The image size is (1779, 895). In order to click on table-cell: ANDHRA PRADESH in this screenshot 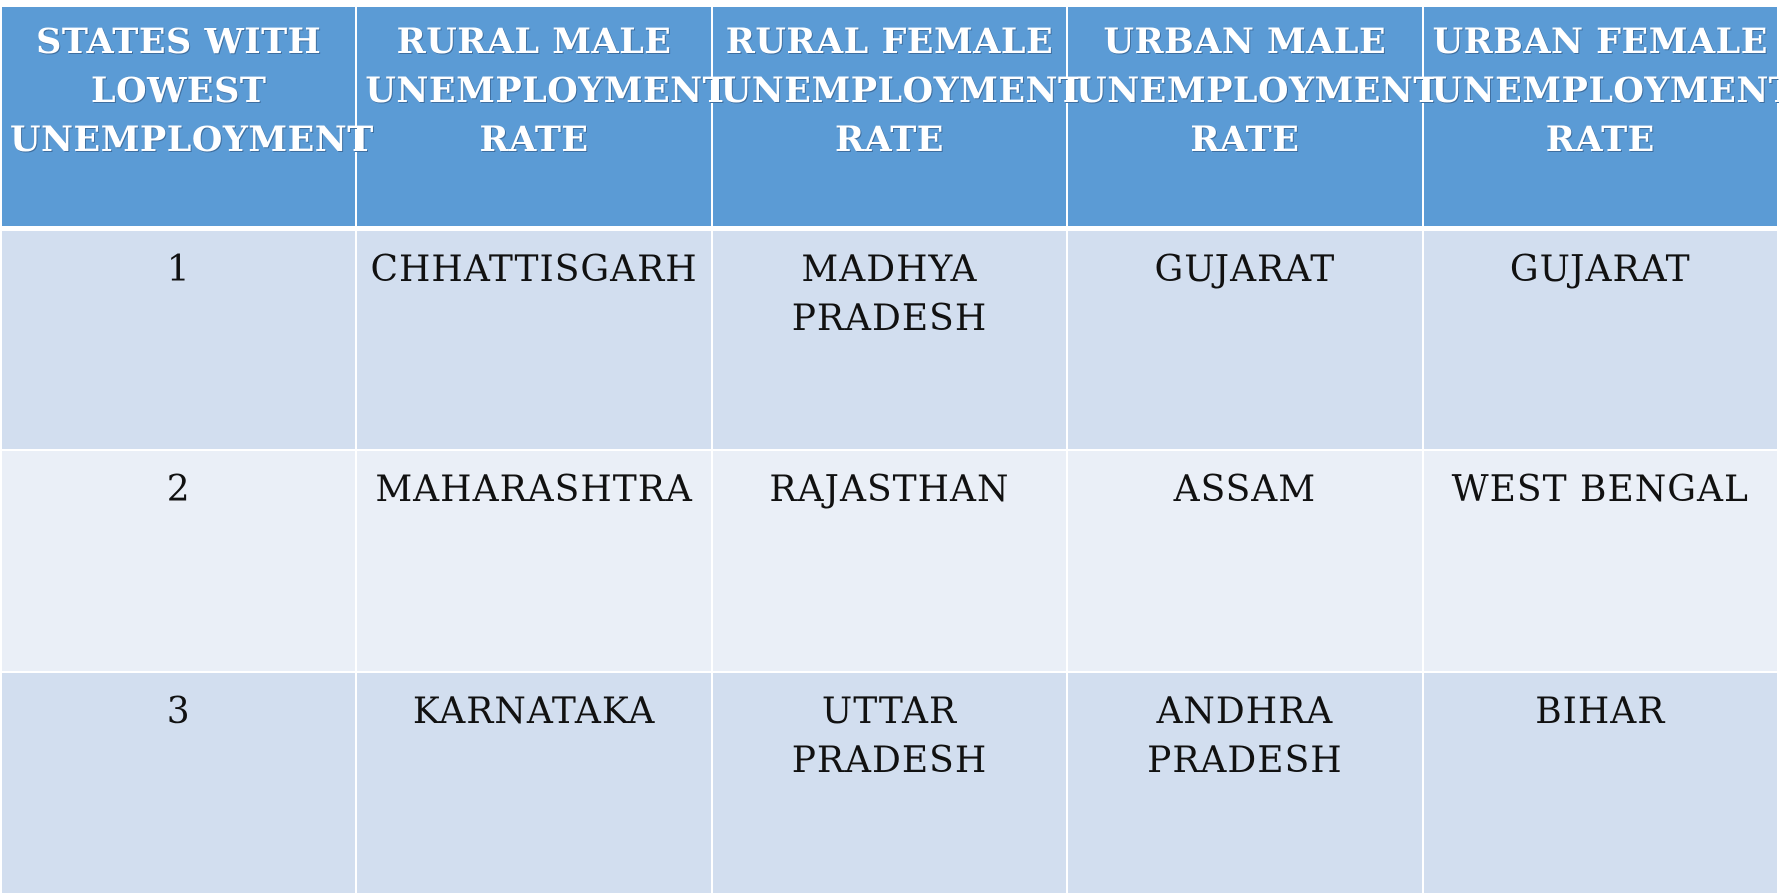, I will do `click(1245, 783)`.